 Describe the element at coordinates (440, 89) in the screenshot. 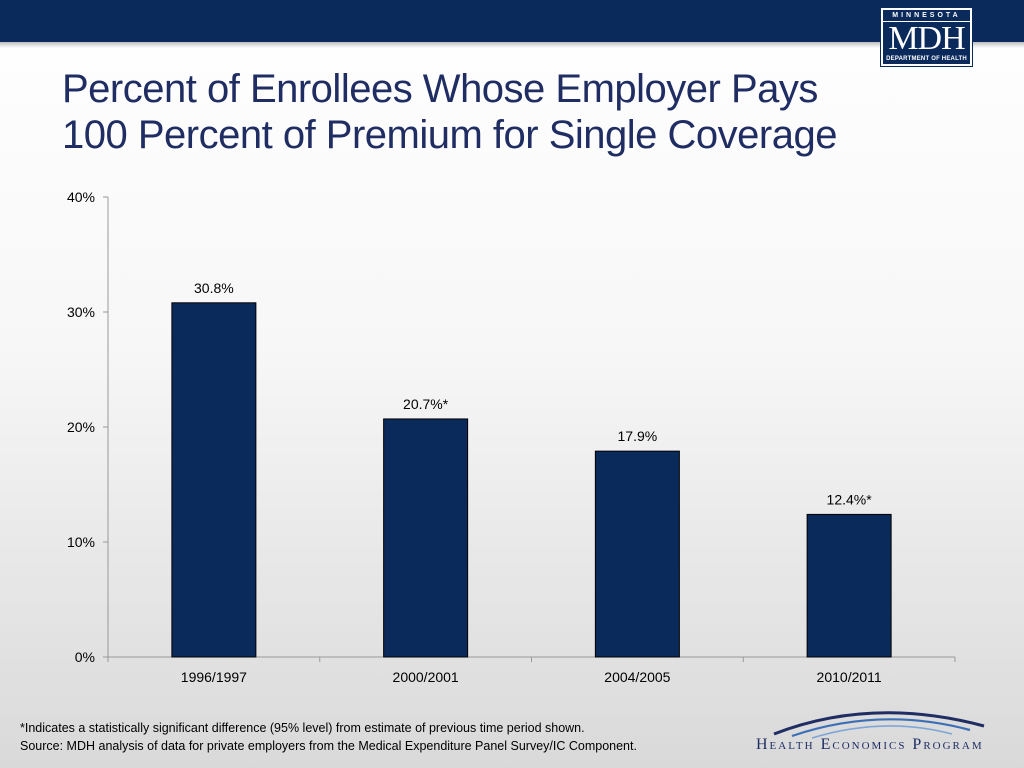

I see `slide-title-line-1: Percent of Enrollees Whose Employer Pays` at that location.